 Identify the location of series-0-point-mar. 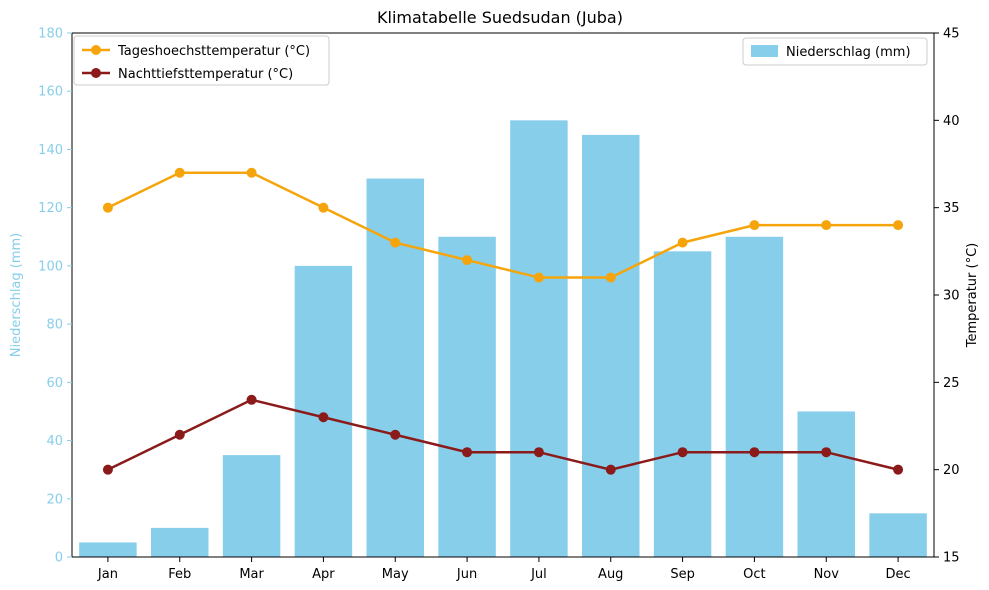
(251, 172).